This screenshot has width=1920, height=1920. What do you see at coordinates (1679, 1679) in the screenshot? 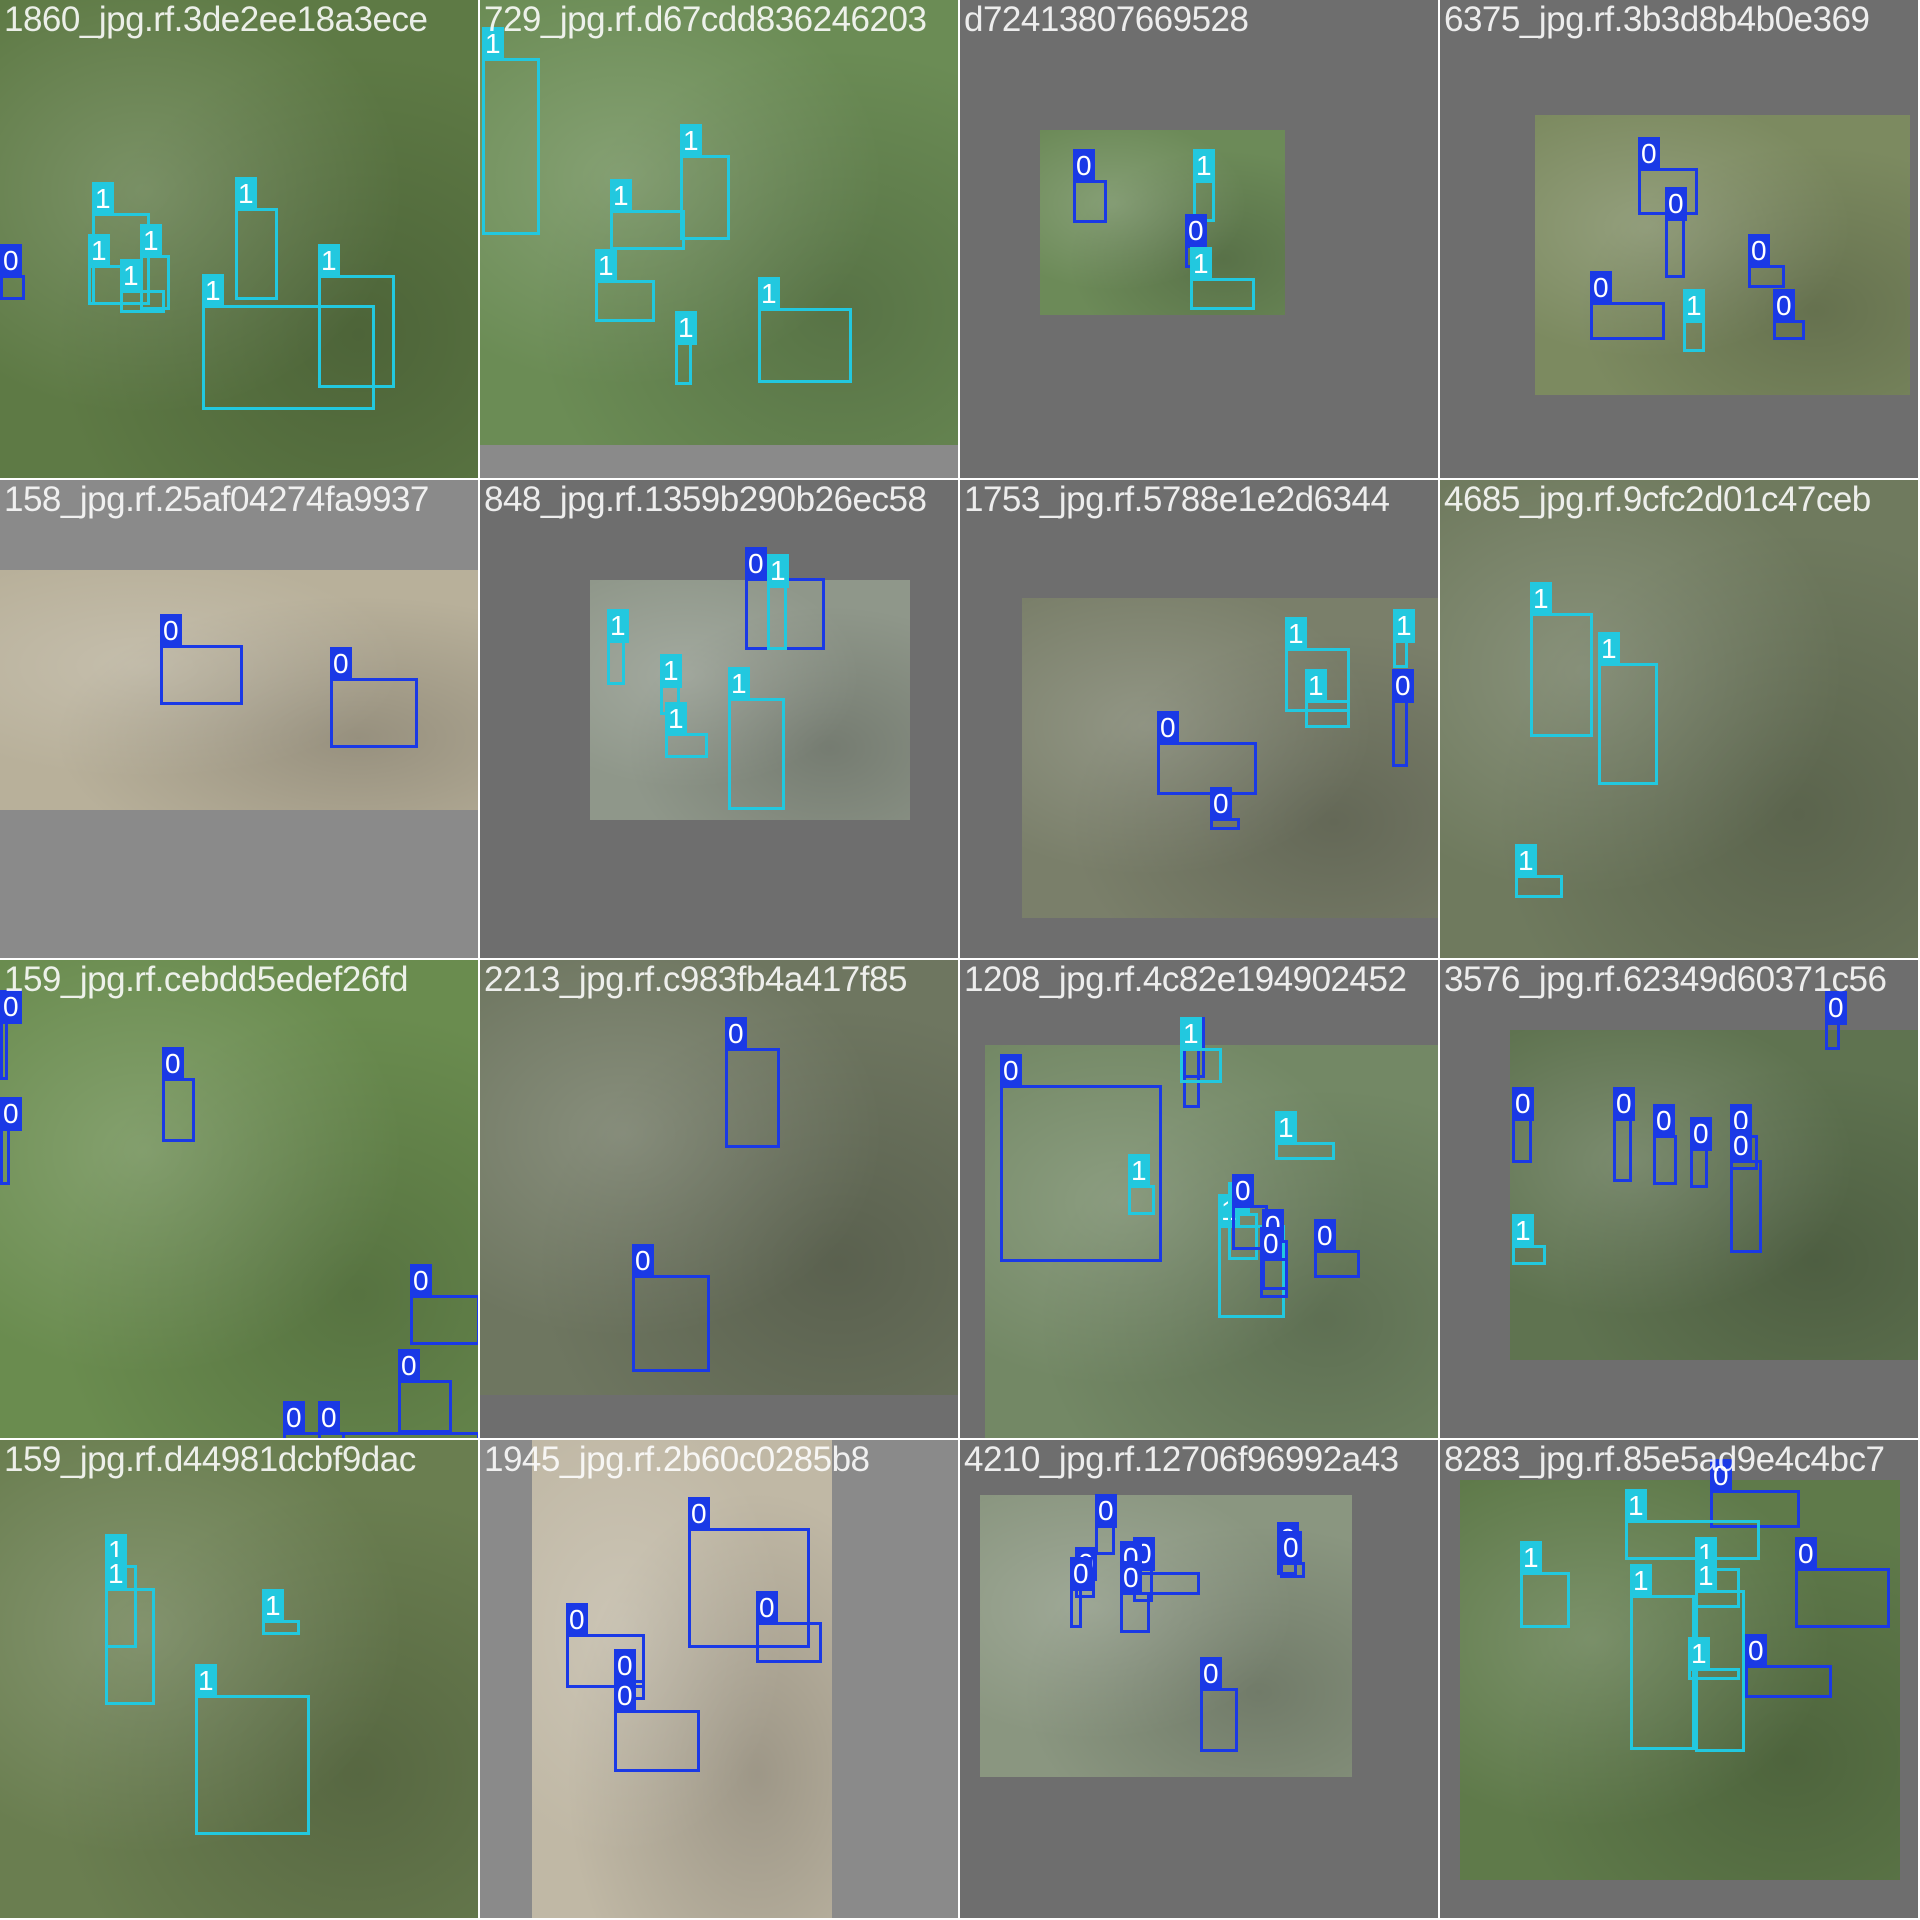
I see `mosaic-tile: 8283_jpg.rf.85e5ad9e4c4bc7 0 1 1 1 0 1 1 1 0` at bounding box center [1679, 1679].